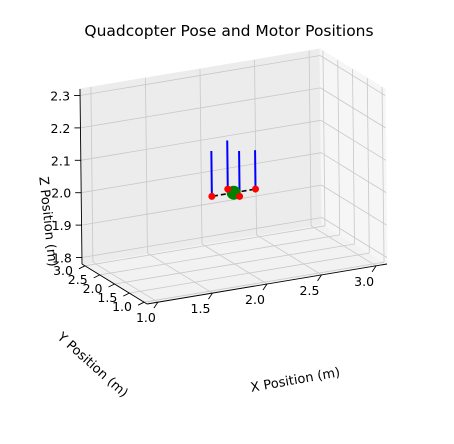 The width and height of the screenshot is (454, 444). Describe the element at coordinates (91, 365) in the screenshot. I see `y-axis-label: Y Position (m)` at that location.